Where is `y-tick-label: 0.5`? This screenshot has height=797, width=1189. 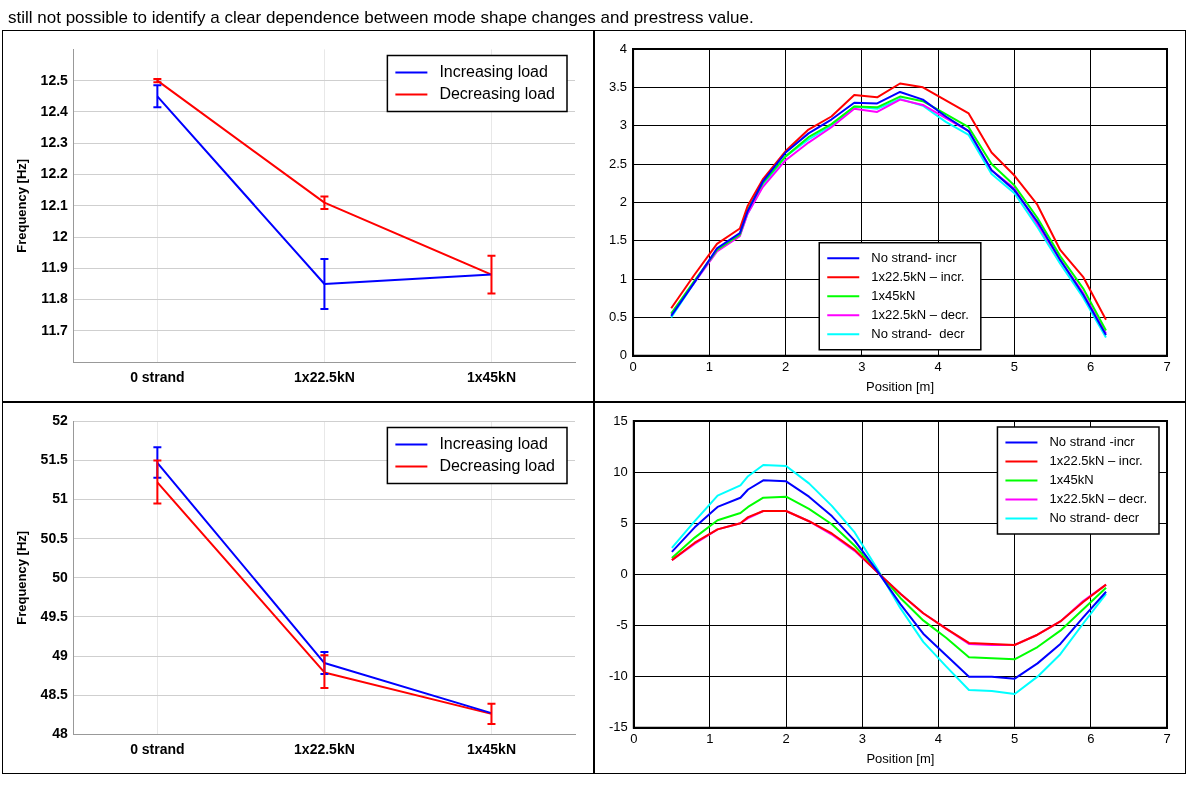 y-tick-label: 0.5 is located at coordinates (618, 317).